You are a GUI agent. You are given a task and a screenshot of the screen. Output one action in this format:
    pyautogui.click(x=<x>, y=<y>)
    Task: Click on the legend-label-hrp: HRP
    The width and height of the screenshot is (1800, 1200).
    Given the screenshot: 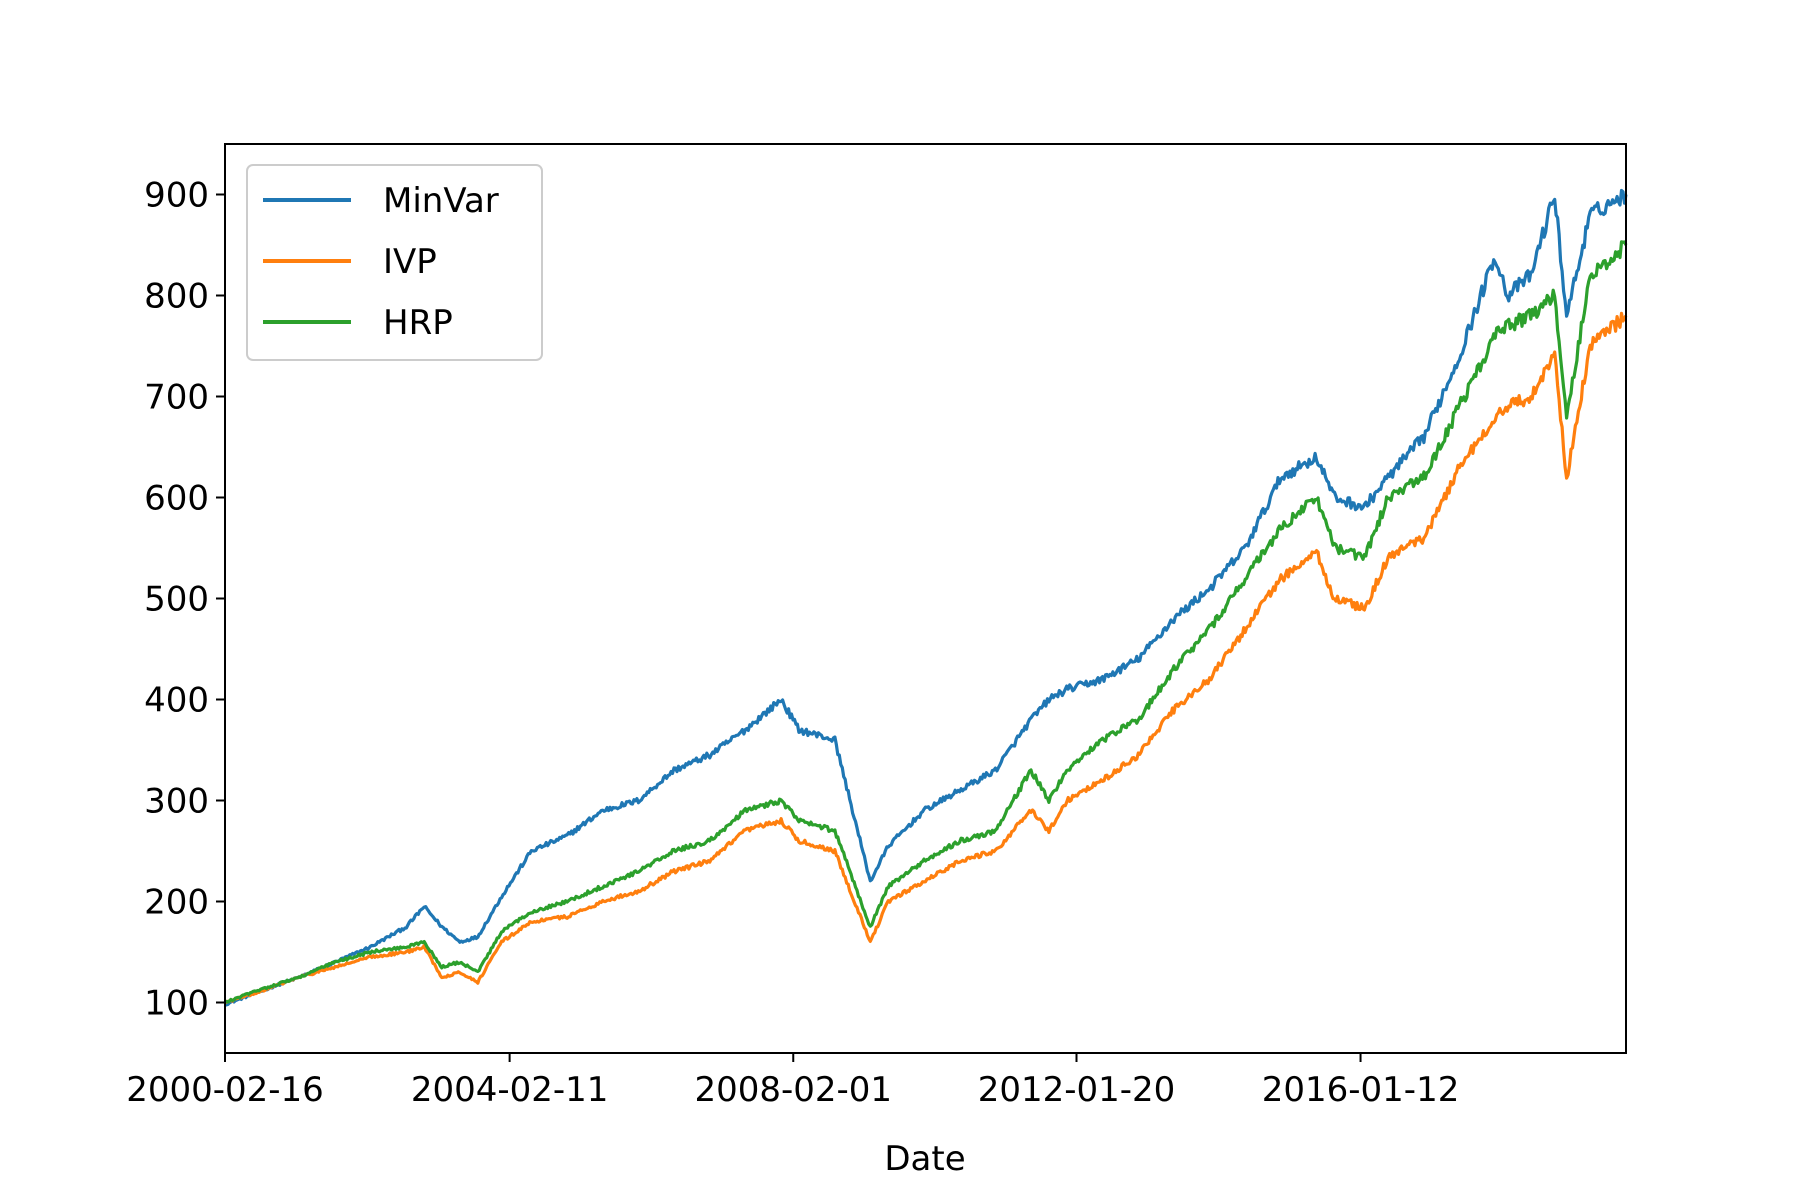 What is the action you would take?
    pyautogui.click(x=418, y=323)
    